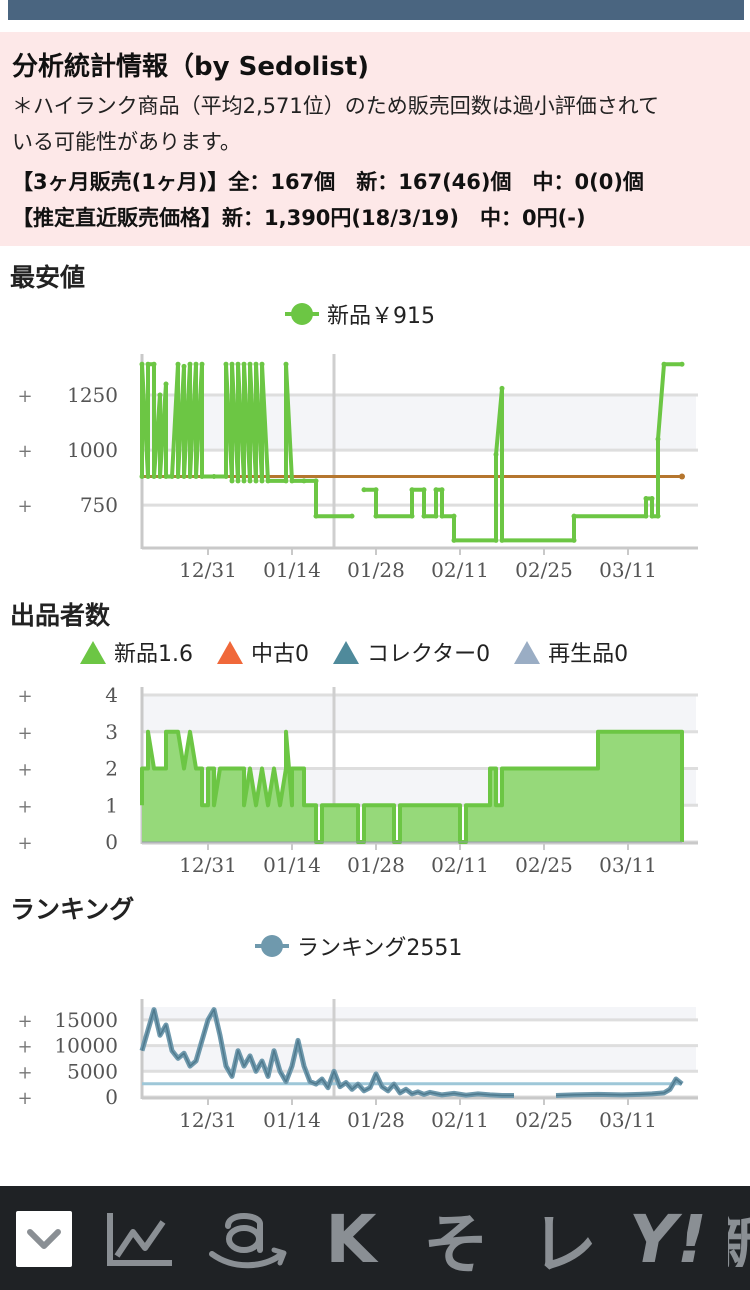  What do you see at coordinates (336, 106) in the screenshot?
I see `rank-note-line1: ＊ハイランク商品（平均2,571位）のため販売回数は過小評価されて` at bounding box center [336, 106].